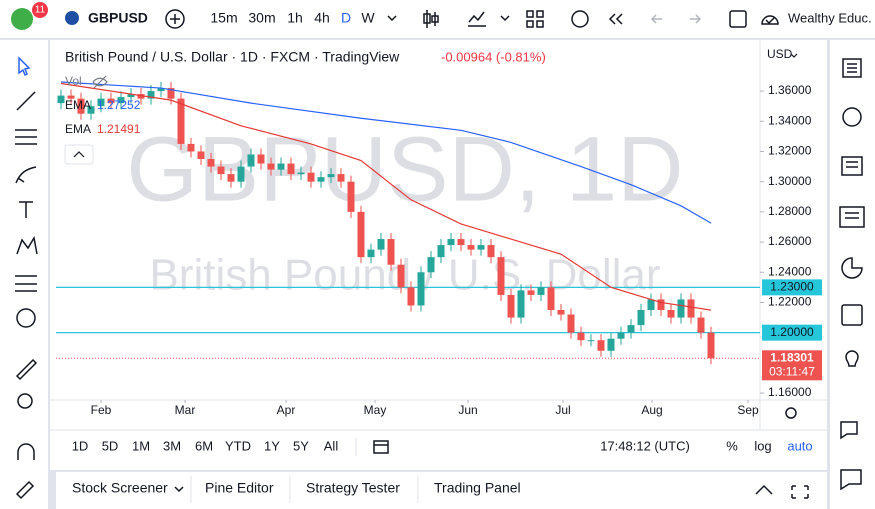 The width and height of the screenshot is (875, 509). I want to click on redo, so click(696, 19).